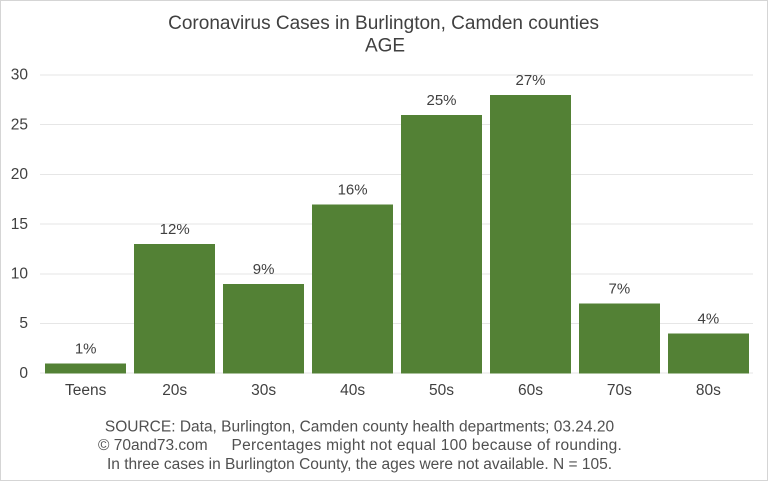  Describe the element at coordinates (352, 390) in the screenshot. I see `svg-text: 40s` at that location.